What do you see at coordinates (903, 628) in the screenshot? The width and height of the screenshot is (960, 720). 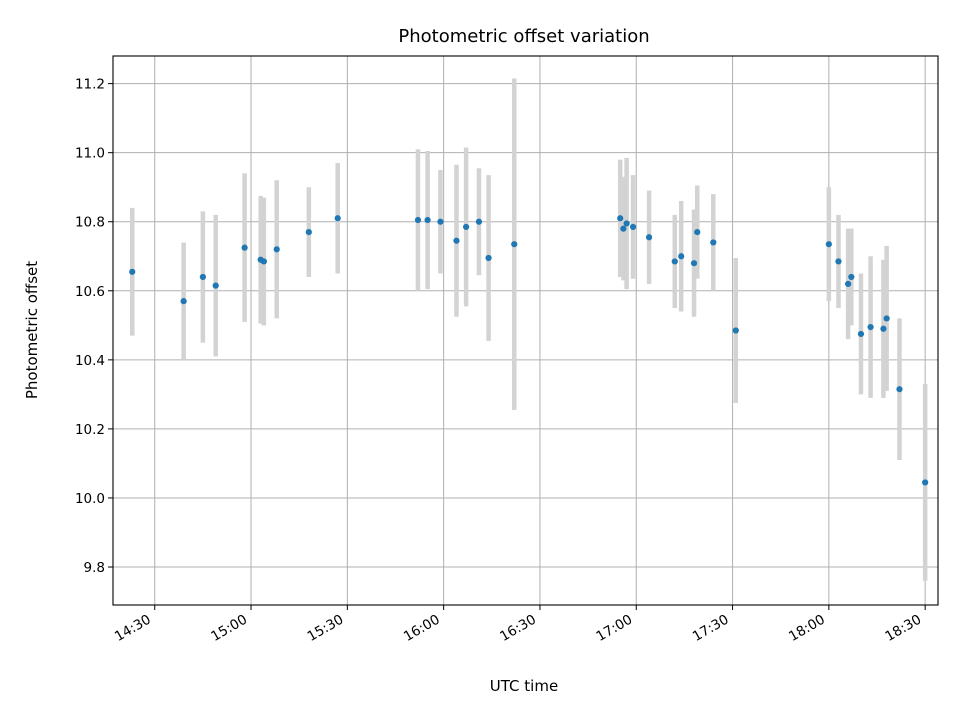 I see `x-tick-label: 18:30` at bounding box center [903, 628].